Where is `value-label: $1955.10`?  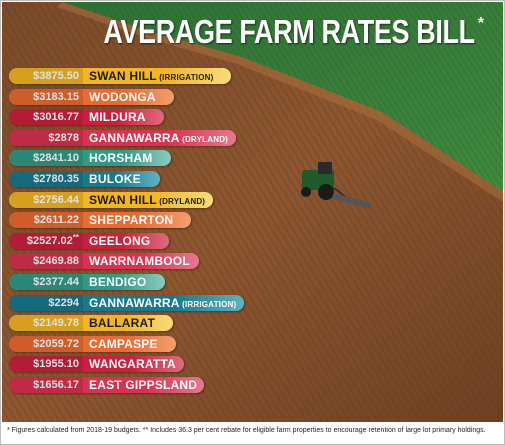
value-label: $1955.10 is located at coordinates (46, 364).